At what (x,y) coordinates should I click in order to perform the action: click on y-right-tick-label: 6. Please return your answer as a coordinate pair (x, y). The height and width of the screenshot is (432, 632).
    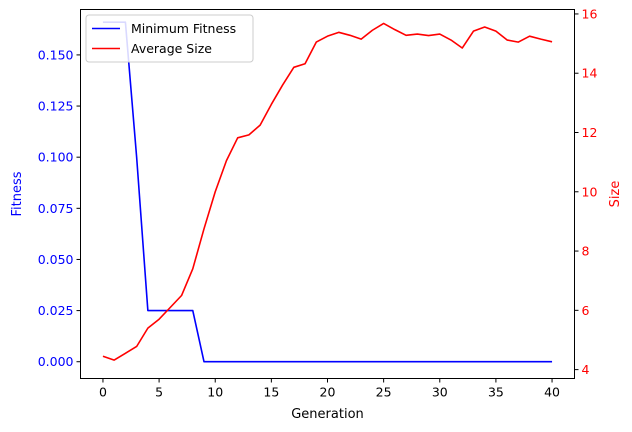
    Looking at the image, I should click on (586, 310).